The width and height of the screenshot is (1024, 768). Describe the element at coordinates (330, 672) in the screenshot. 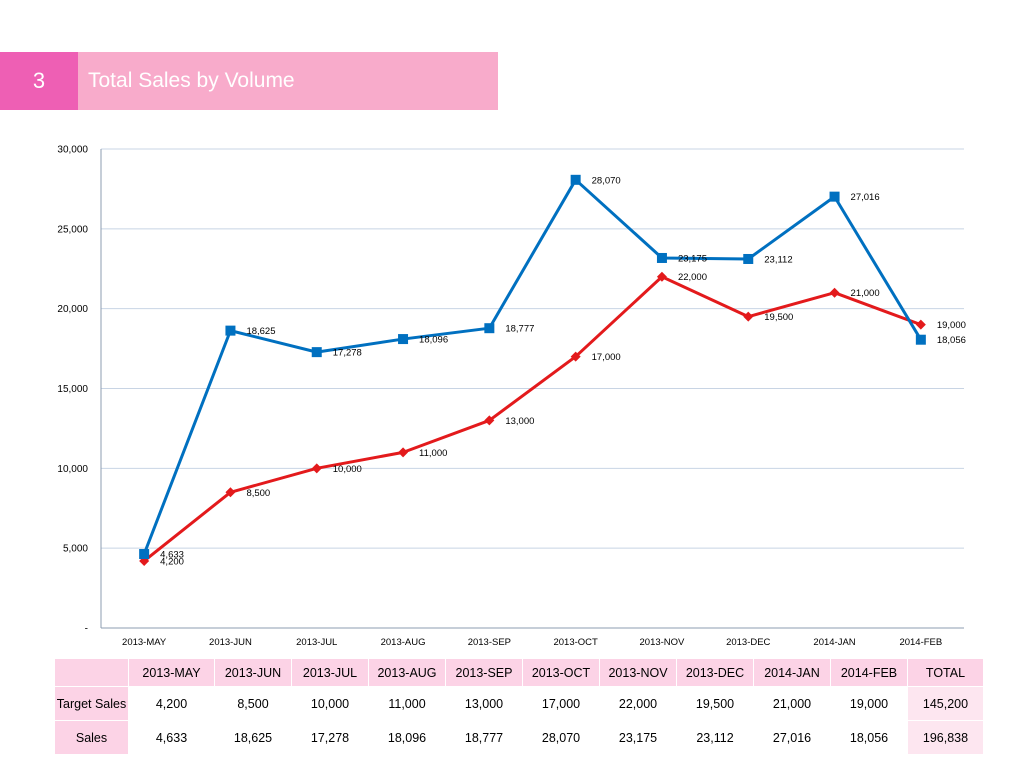

I see `table-month-header: 2013-JUL` at that location.